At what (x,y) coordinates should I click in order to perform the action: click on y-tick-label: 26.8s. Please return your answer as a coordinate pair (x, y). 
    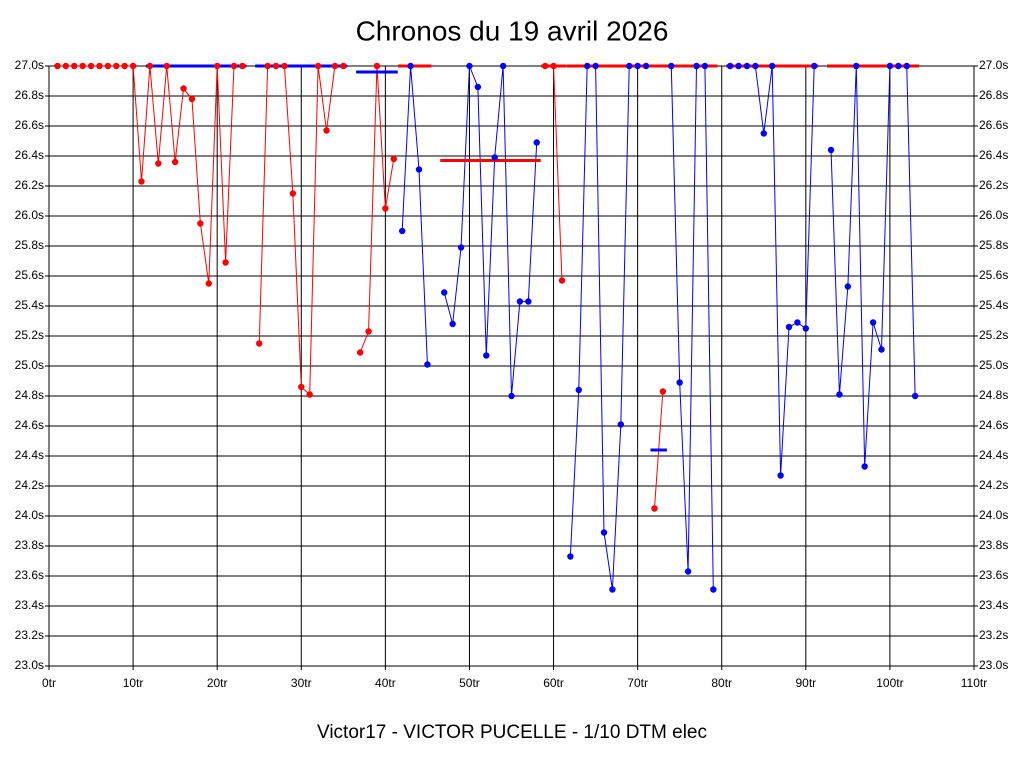
    Looking at the image, I should click on (29, 95).